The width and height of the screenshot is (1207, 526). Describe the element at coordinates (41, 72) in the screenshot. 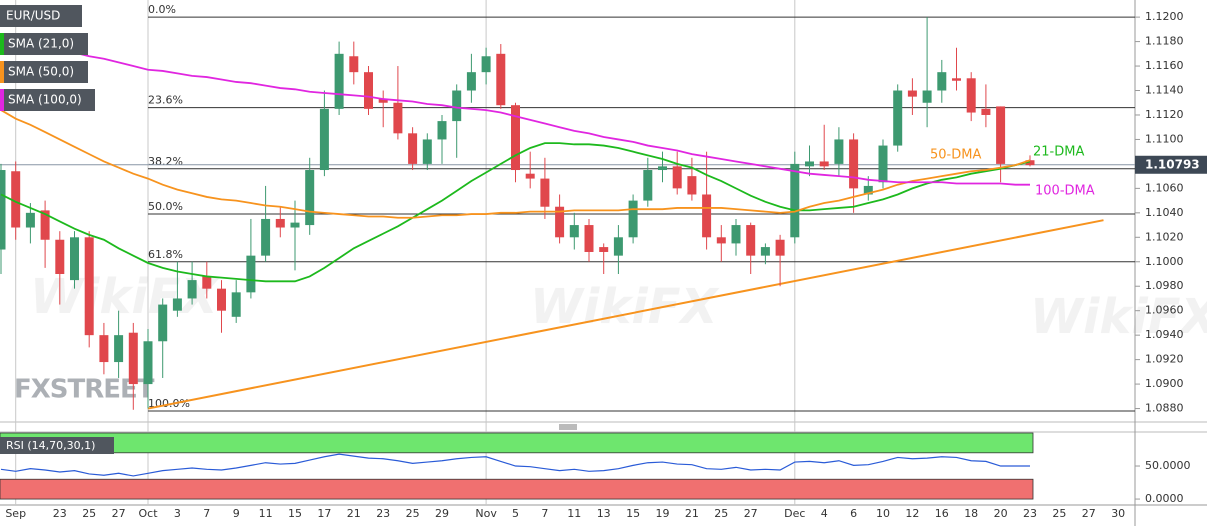

I see `legend-label: SMA (50,0)` at that location.